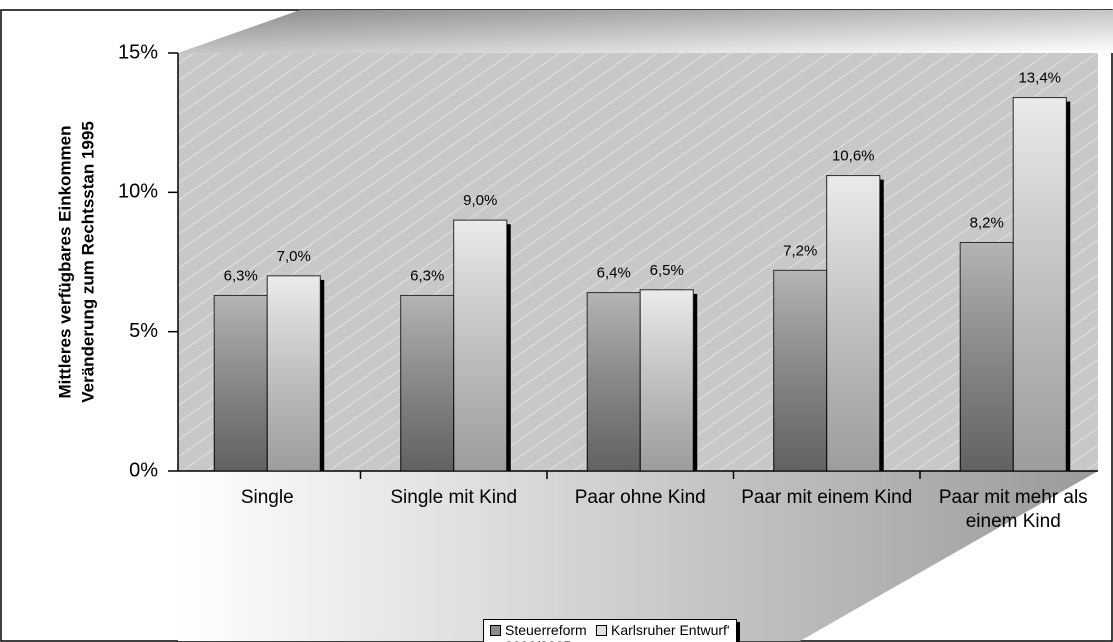 The image size is (1113, 642). What do you see at coordinates (827, 497) in the screenshot?
I see `x-tick-label: Paar mit einem Kind` at bounding box center [827, 497].